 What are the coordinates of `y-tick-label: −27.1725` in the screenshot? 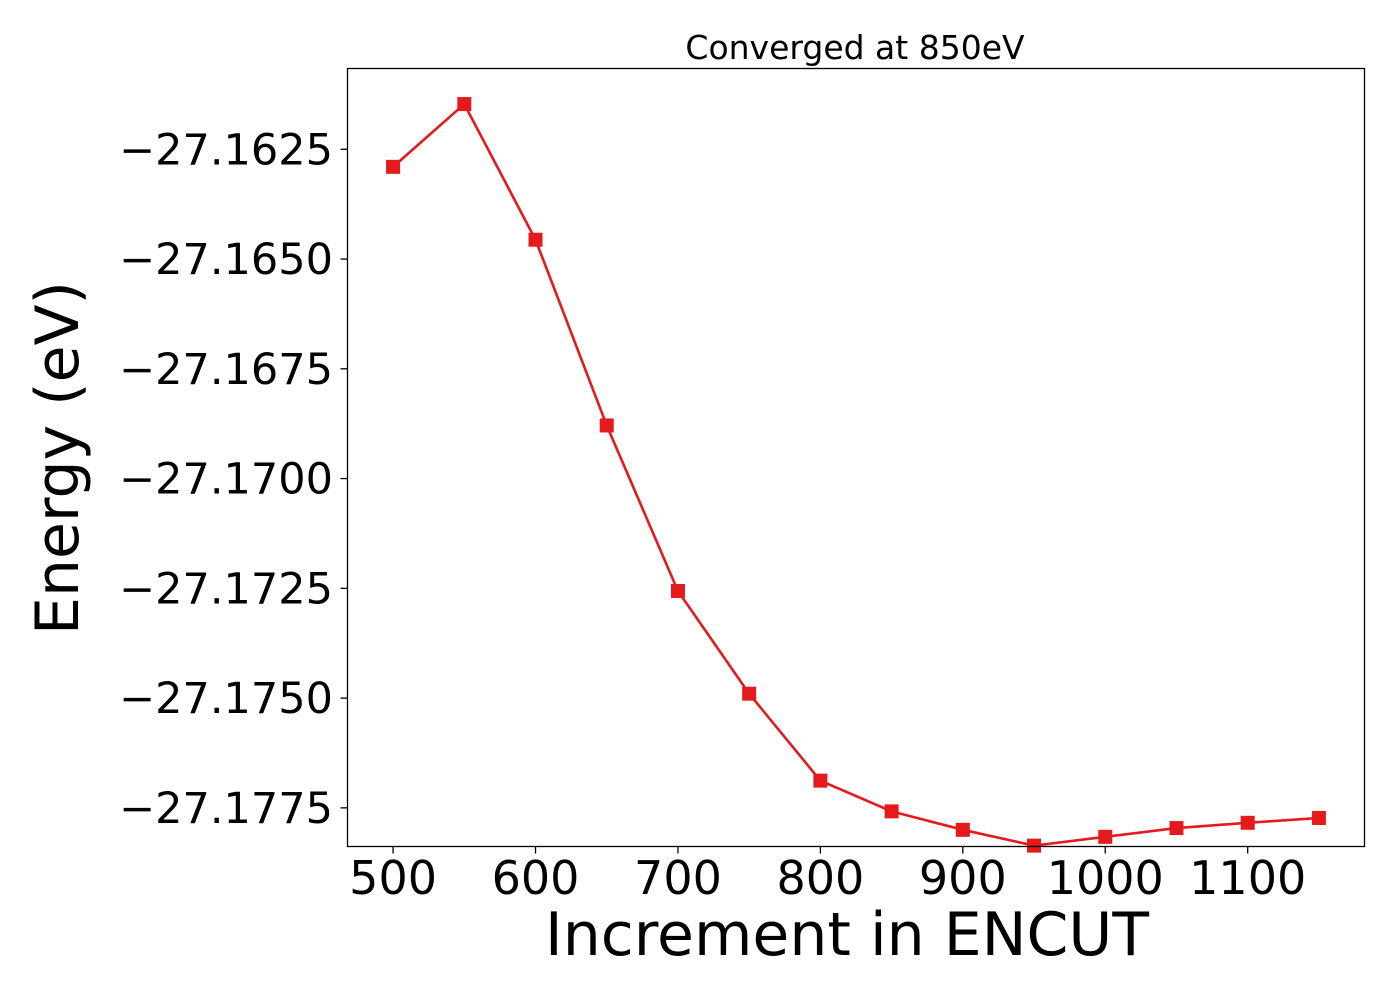 It's located at (226, 589).